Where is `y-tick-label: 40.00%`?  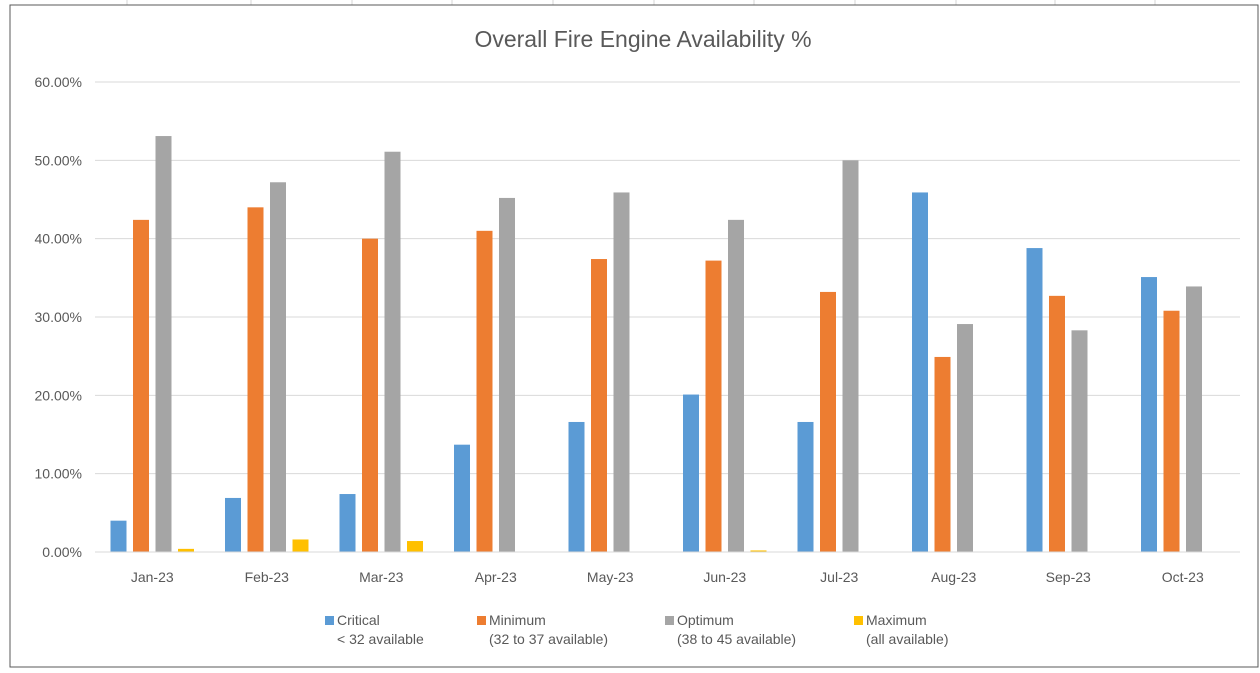
y-tick-label: 40.00% is located at coordinates (58, 239).